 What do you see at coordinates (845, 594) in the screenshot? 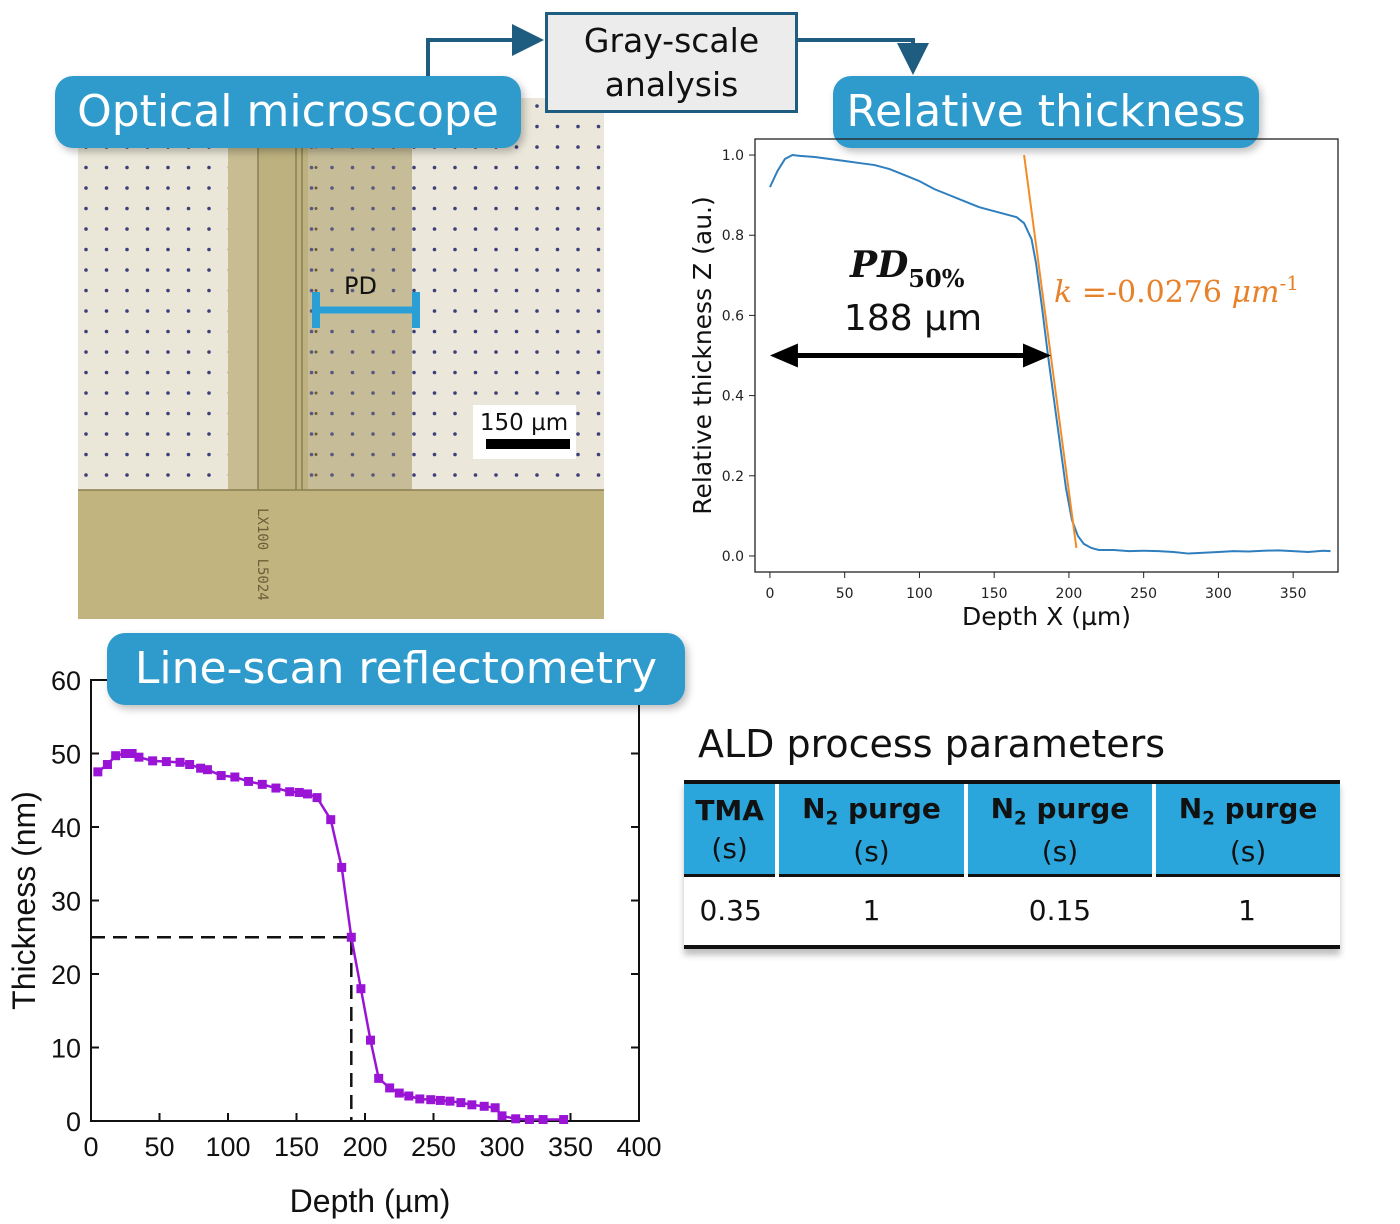
I see `x-tick-label: 50` at bounding box center [845, 594].